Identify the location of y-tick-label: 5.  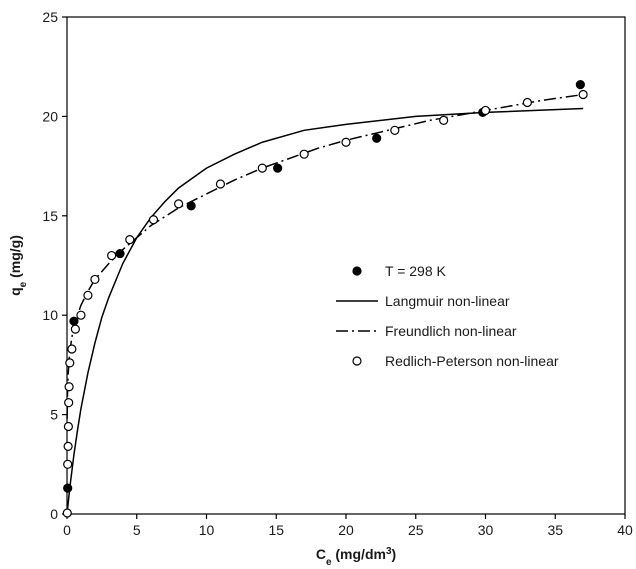
(54, 415).